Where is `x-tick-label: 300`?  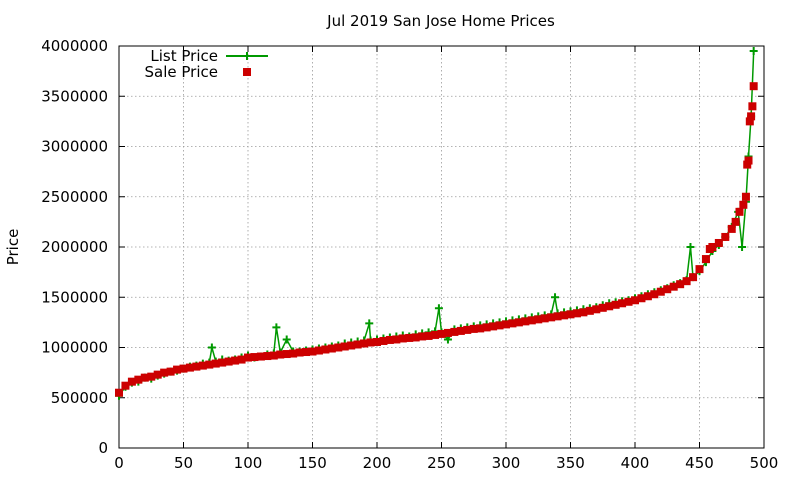
x-tick-label: 300 is located at coordinates (506, 463).